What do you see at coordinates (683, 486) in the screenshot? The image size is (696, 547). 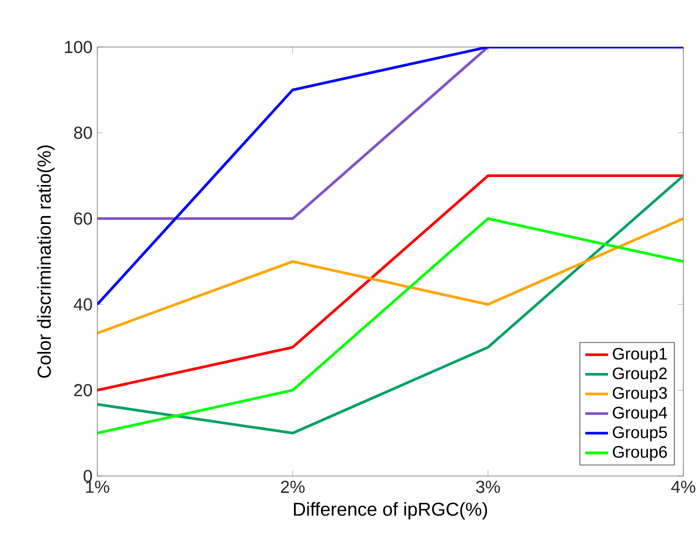 I see `x-tick-label: 4%` at bounding box center [683, 486].